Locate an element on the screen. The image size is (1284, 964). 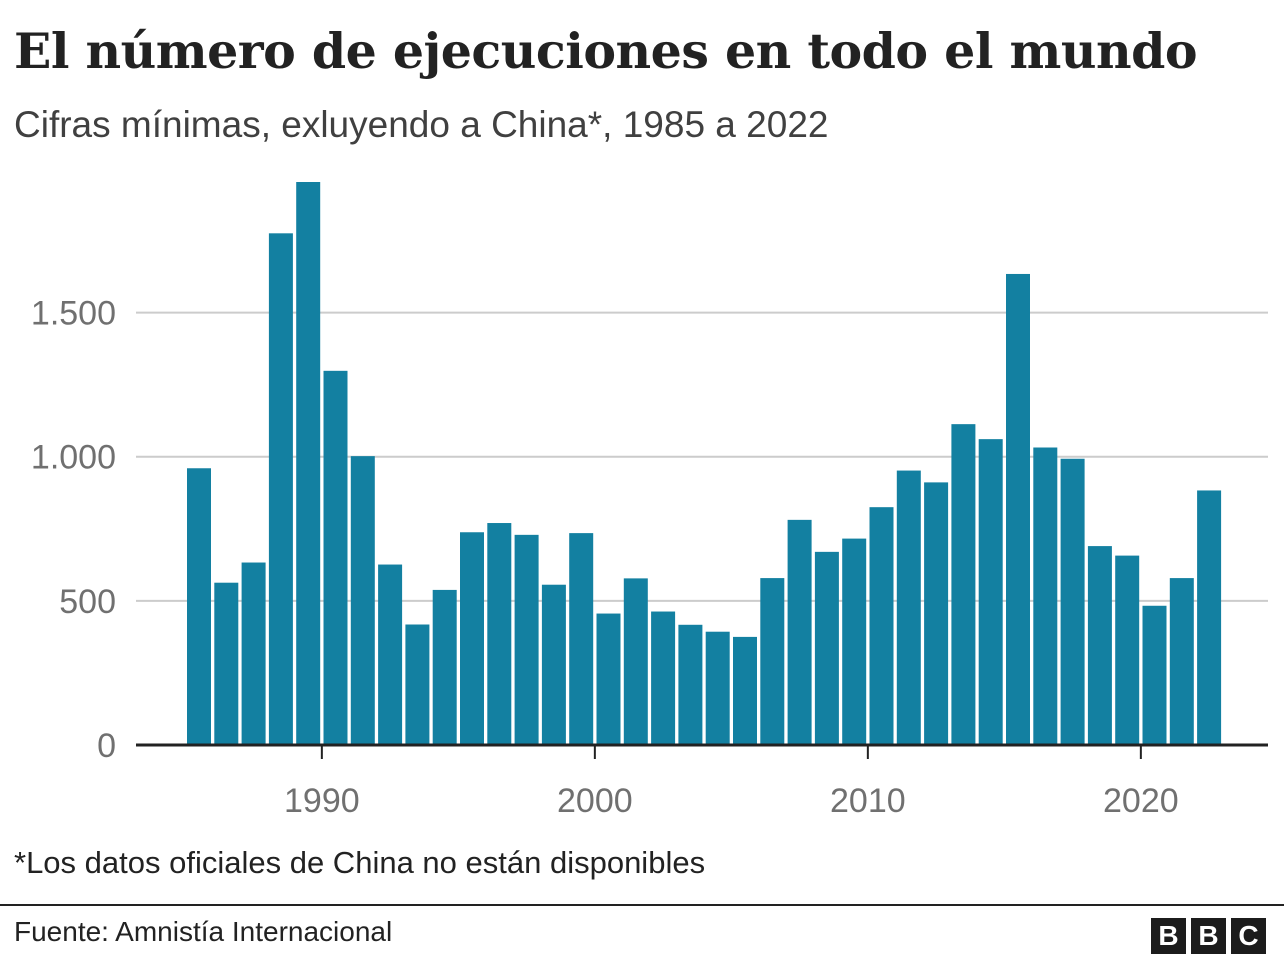
bar-2000 is located at coordinates (608, 679).